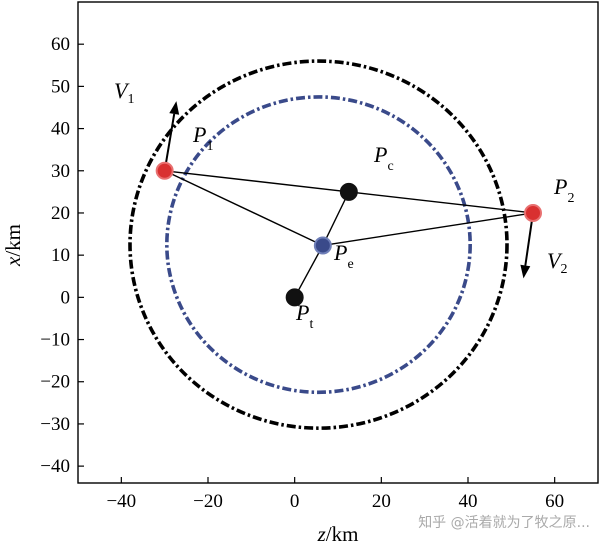  What do you see at coordinates (563, 190) in the screenshot?
I see `point-label-P2: P2` at bounding box center [563, 190].